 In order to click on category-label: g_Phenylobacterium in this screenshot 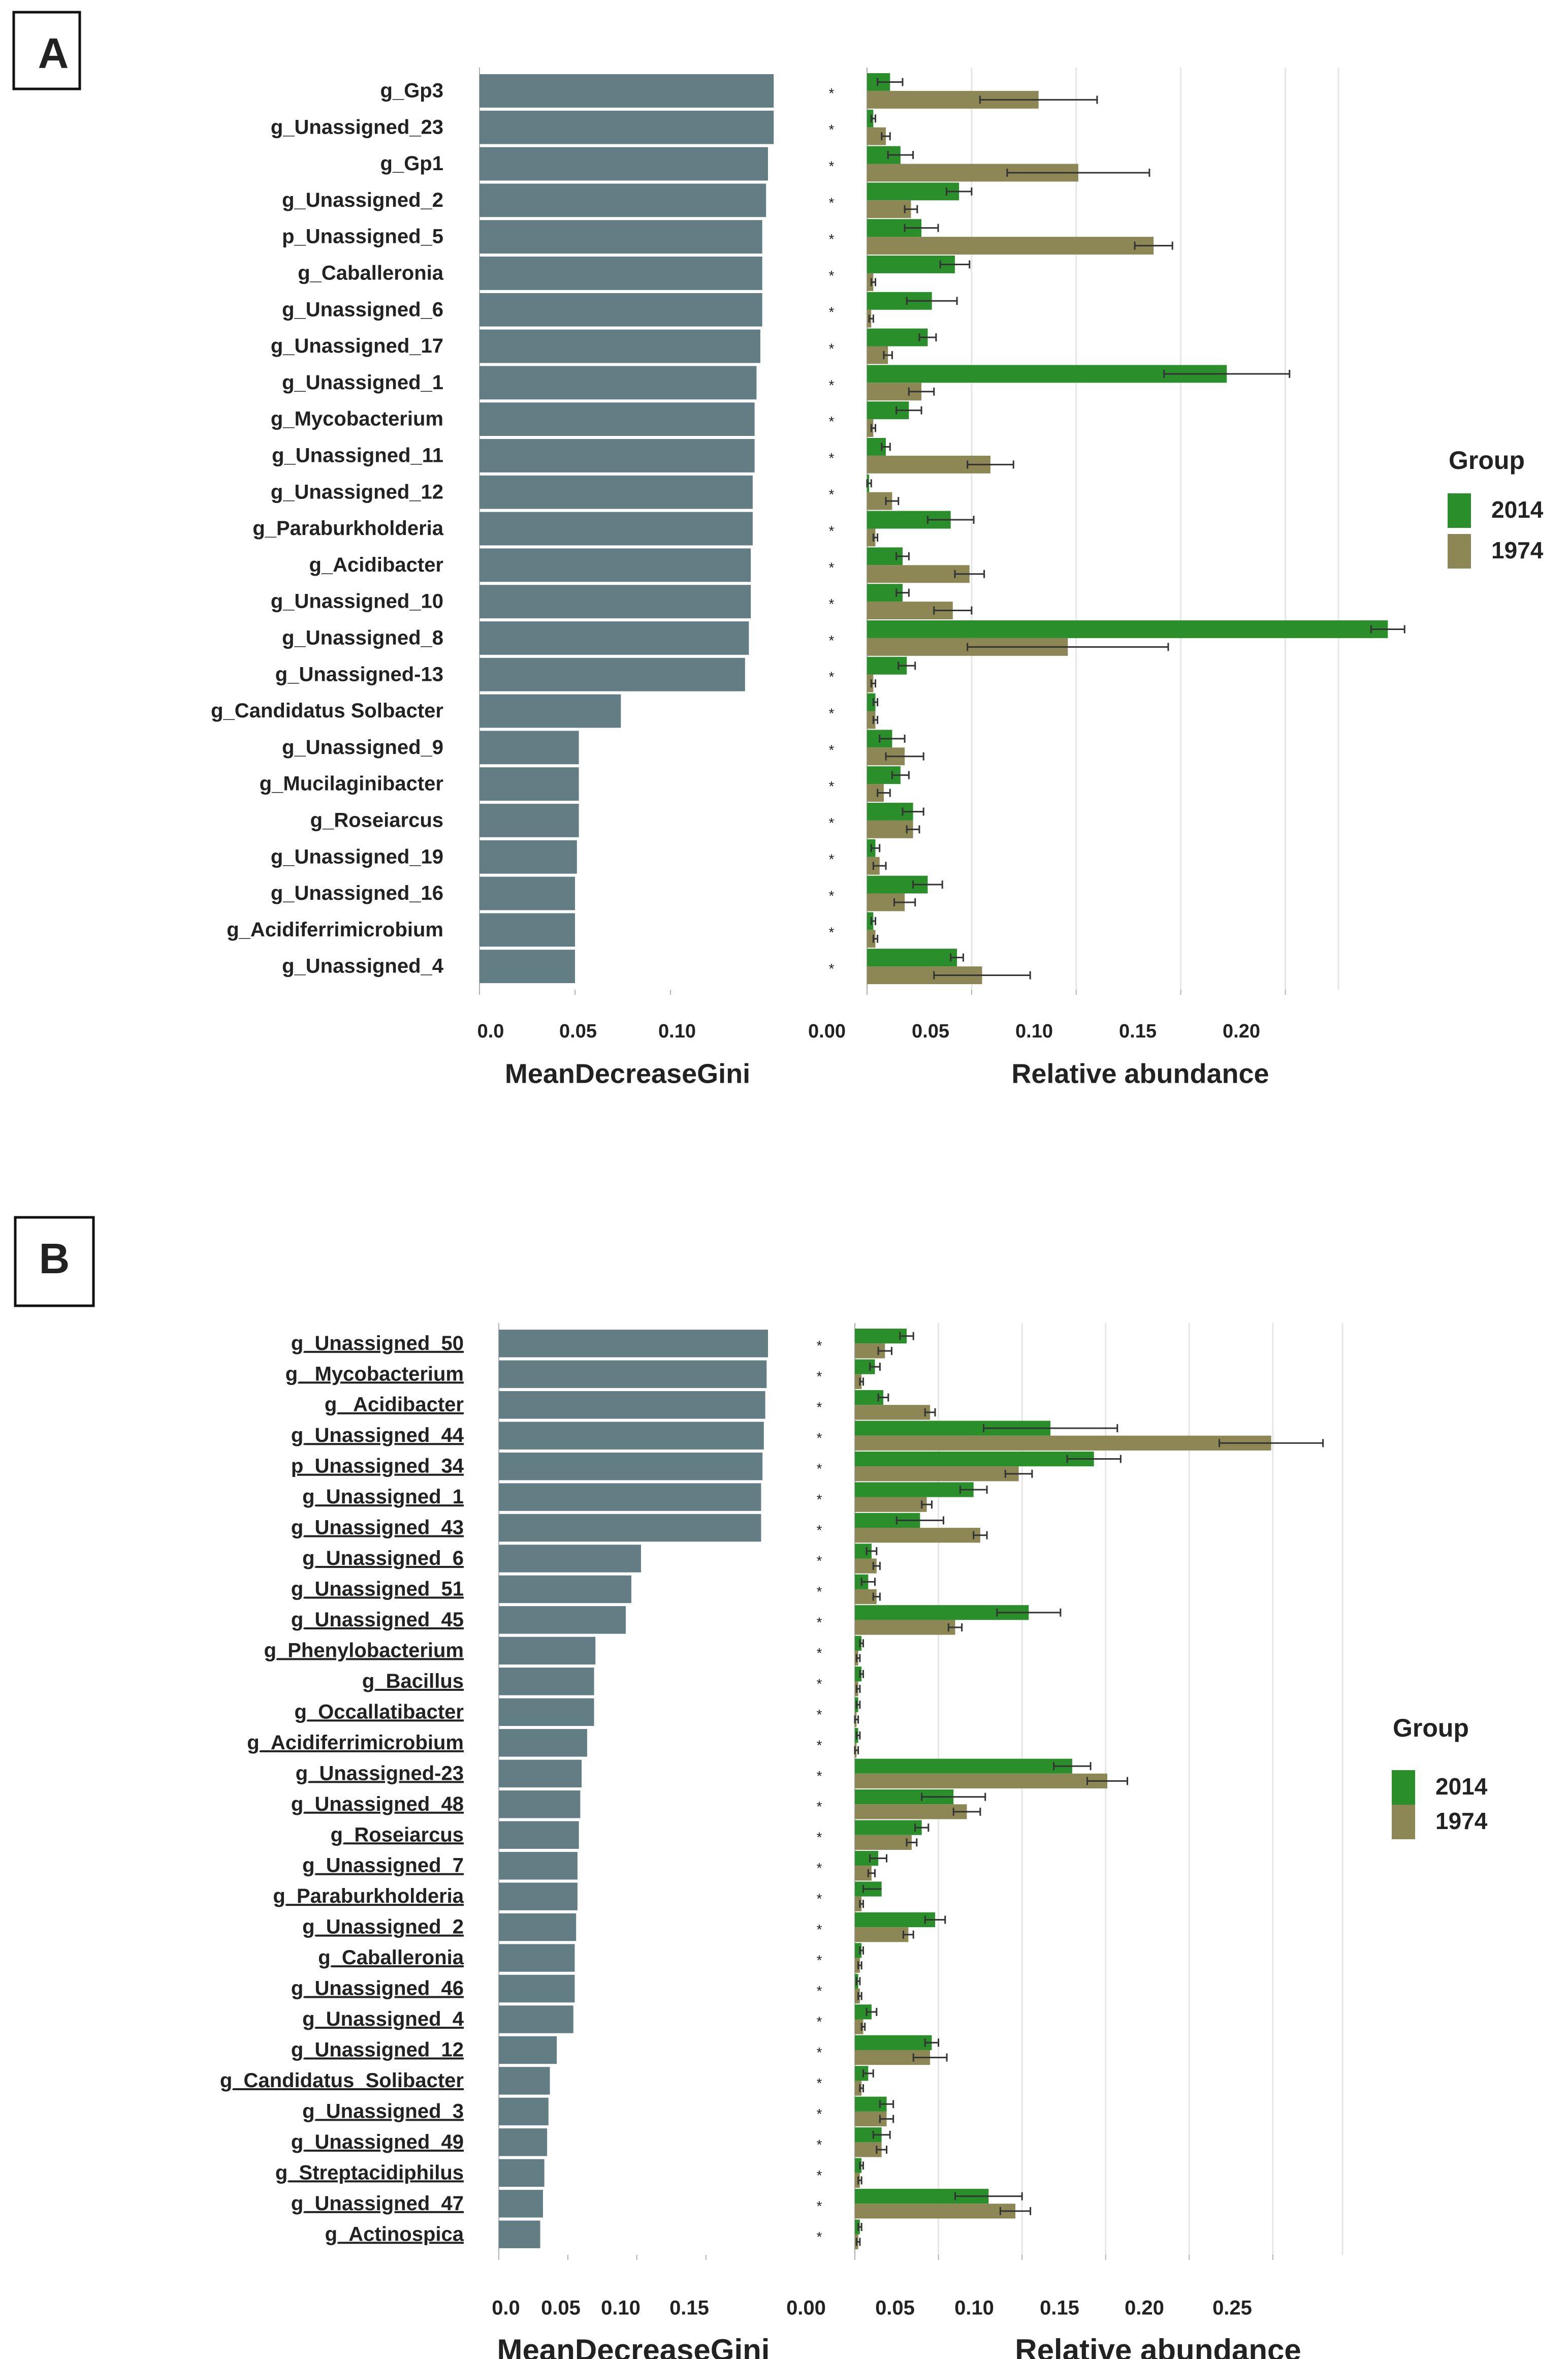, I will do `click(364, 1650)`.